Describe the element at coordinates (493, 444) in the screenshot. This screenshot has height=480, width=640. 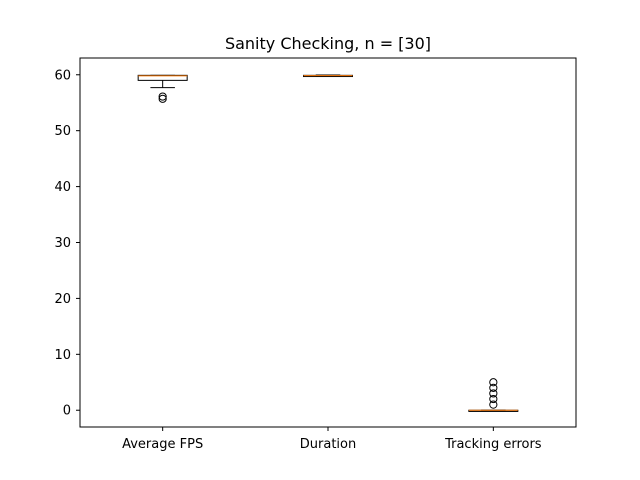
I see `x-tick-label: Tracking errors` at that location.